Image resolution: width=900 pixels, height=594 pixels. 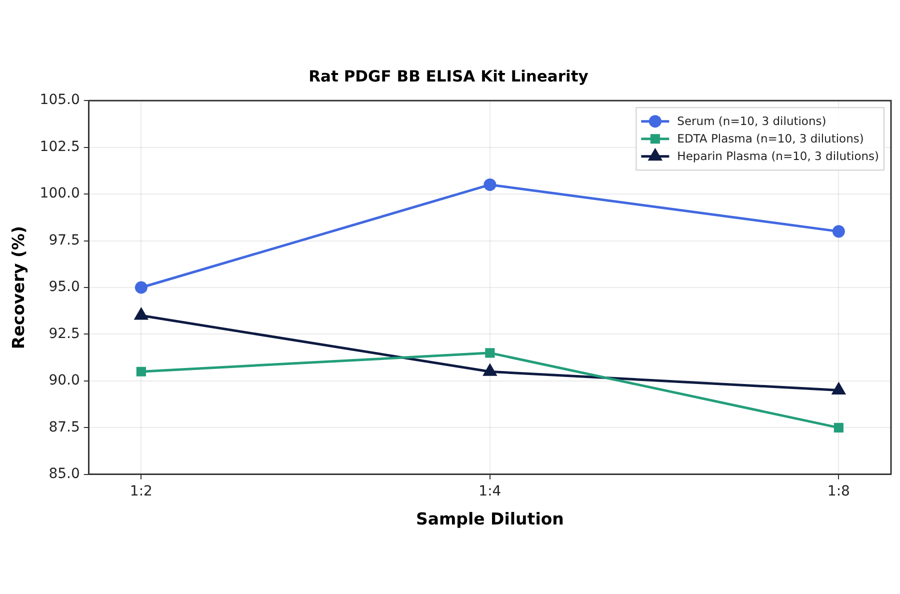 What do you see at coordinates (770, 138) in the screenshot?
I see `legend-label: EDTA Plasma (n=10, 3 dilutions)` at bounding box center [770, 138].